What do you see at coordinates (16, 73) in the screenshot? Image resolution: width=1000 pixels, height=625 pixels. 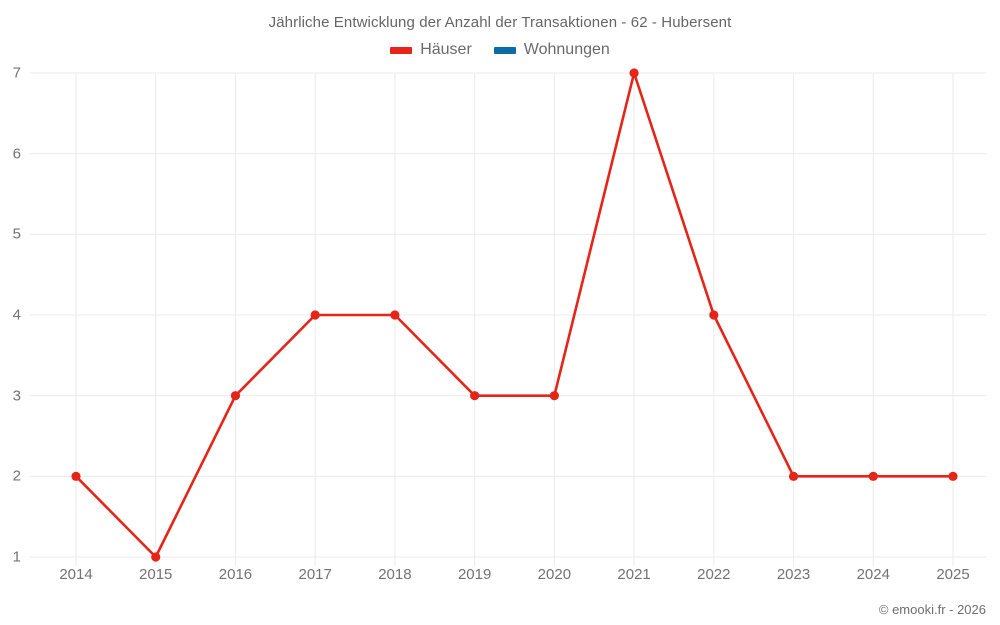 I see `y-axis-tick-7: 7` at bounding box center [16, 73].